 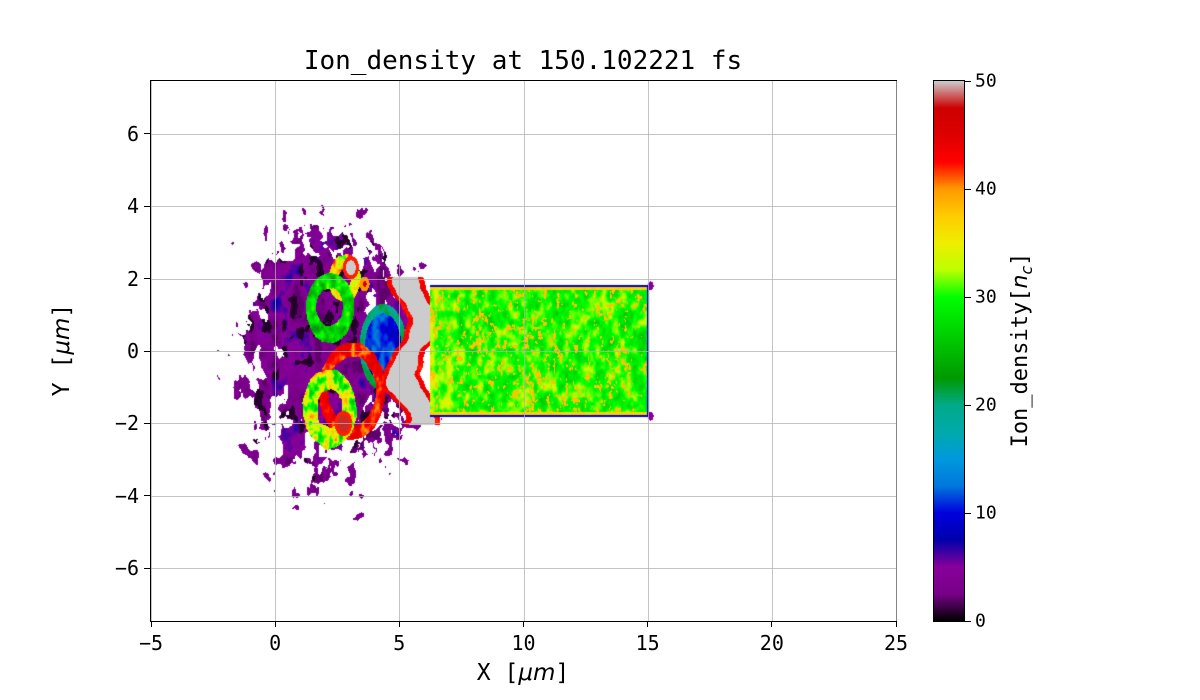 I want to click on y-axis-label: Y [μm], so click(x=62, y=350).